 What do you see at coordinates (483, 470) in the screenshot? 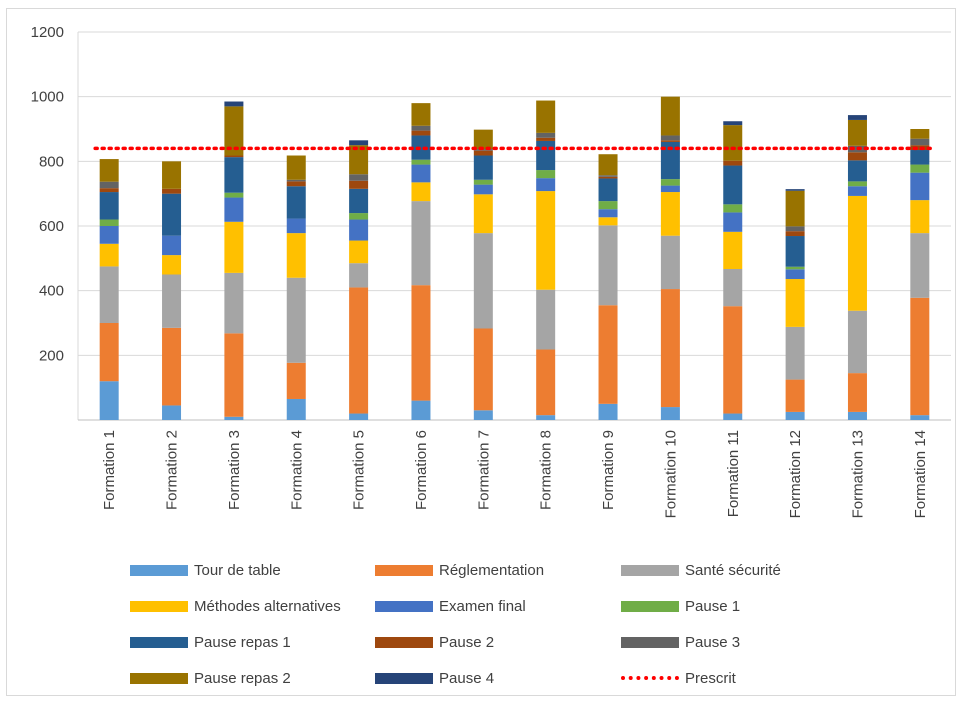
I see `x-tick-label: Formation 7` at bounding box center [483, 470].